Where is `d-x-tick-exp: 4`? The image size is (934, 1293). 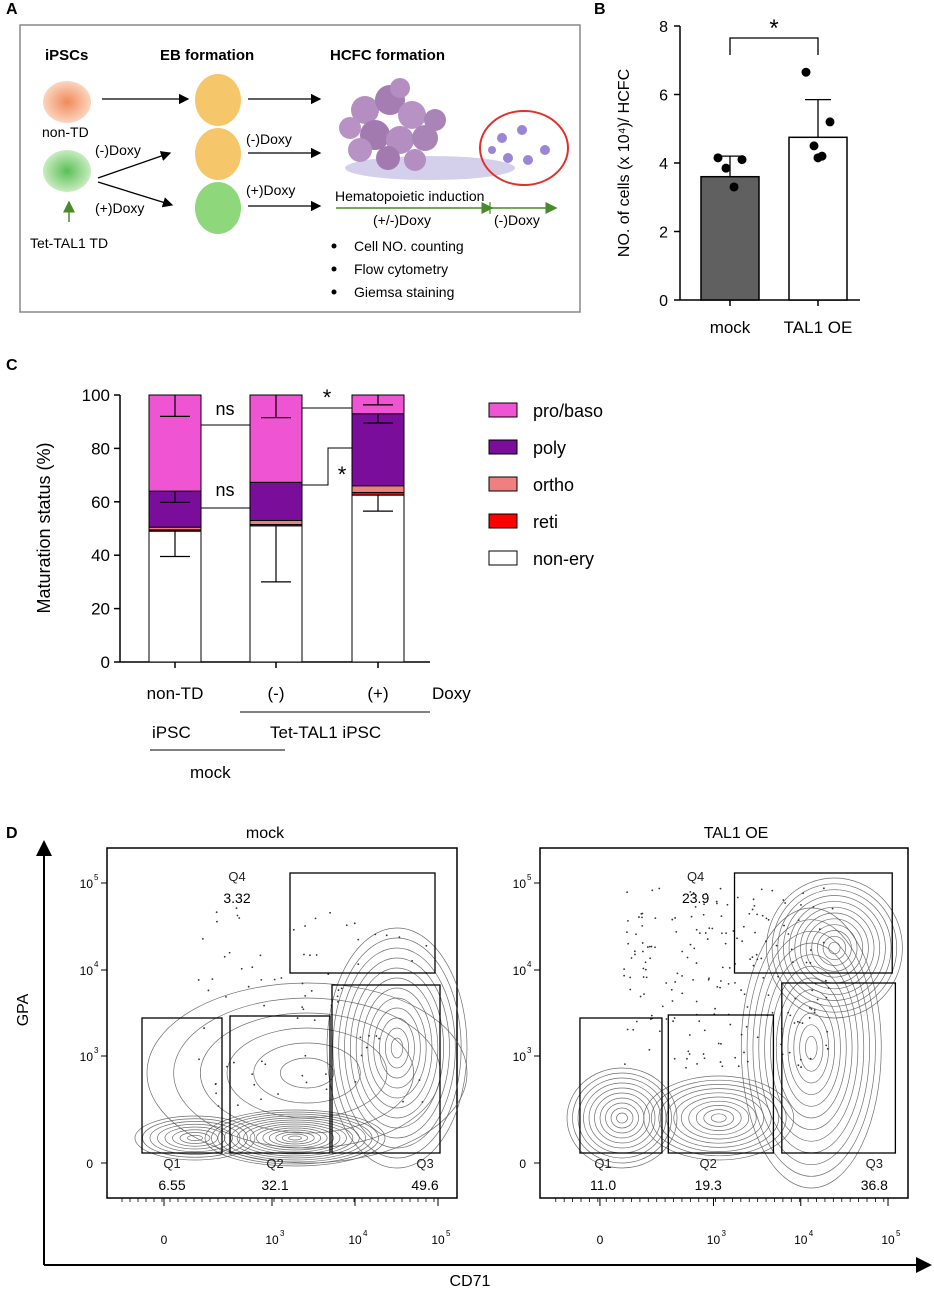 d-x-tick-exp: 4 is located at coordinates (811, 1233).